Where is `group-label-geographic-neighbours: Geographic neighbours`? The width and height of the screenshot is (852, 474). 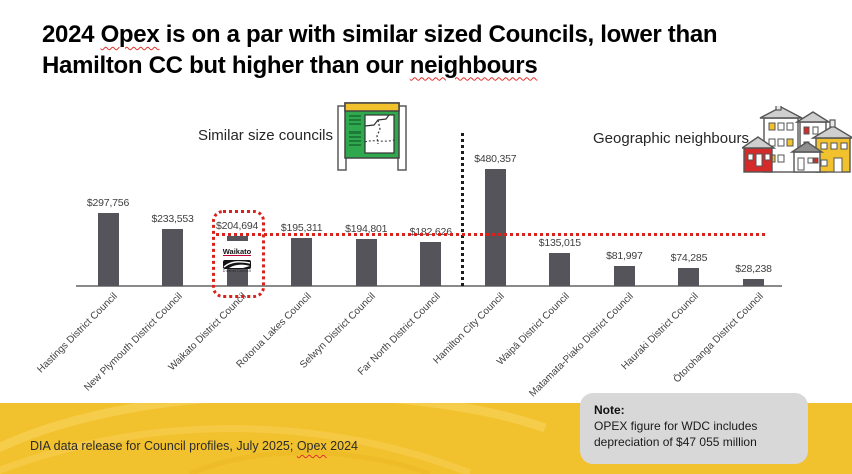 group-label-geographic-neighbours: Geographic neighbours is located at coordinates (671, 138).